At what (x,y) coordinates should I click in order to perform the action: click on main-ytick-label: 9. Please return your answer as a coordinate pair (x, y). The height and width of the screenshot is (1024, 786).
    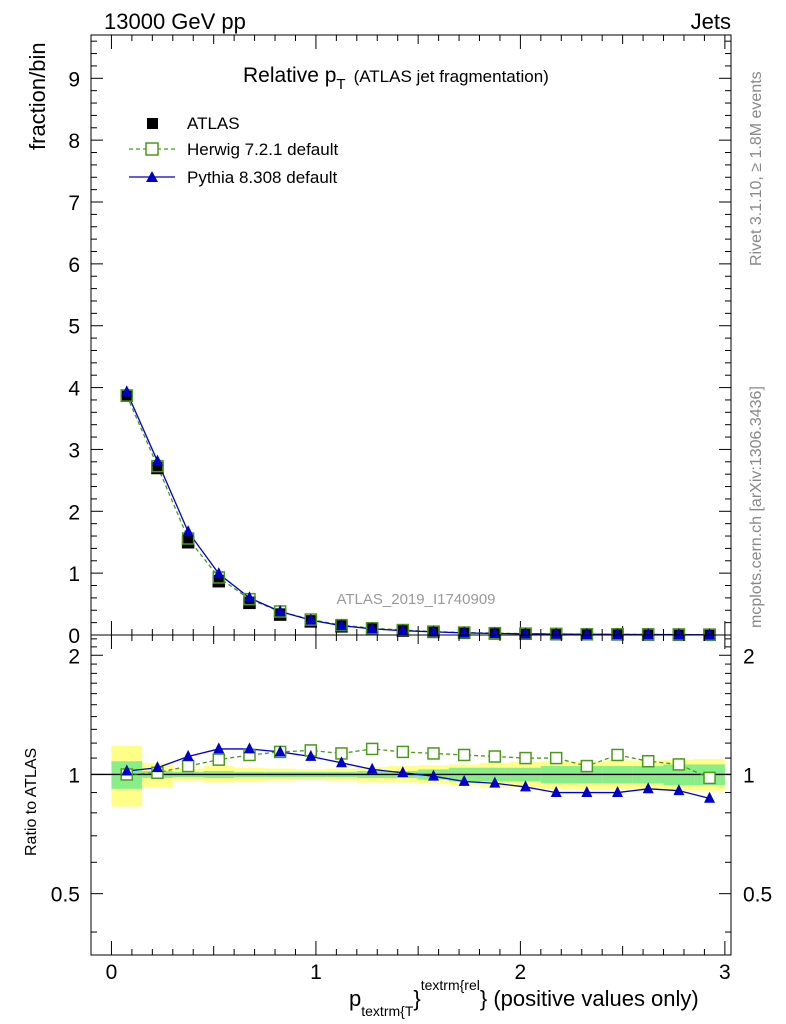
    Looking at the image, I should click on (74, 79).